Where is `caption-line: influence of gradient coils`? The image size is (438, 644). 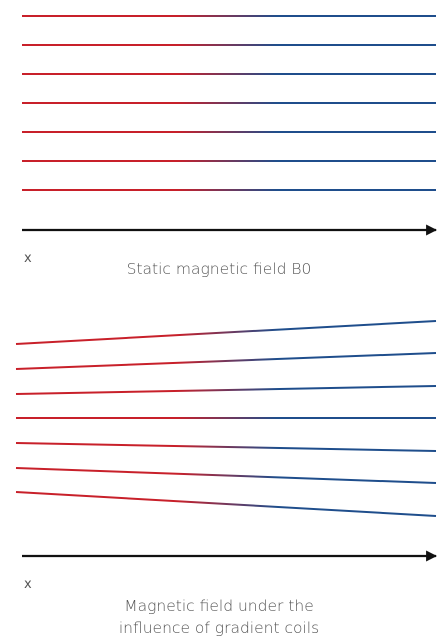 caption-line: influence of gradient coils is located at coordinates (219, 628).